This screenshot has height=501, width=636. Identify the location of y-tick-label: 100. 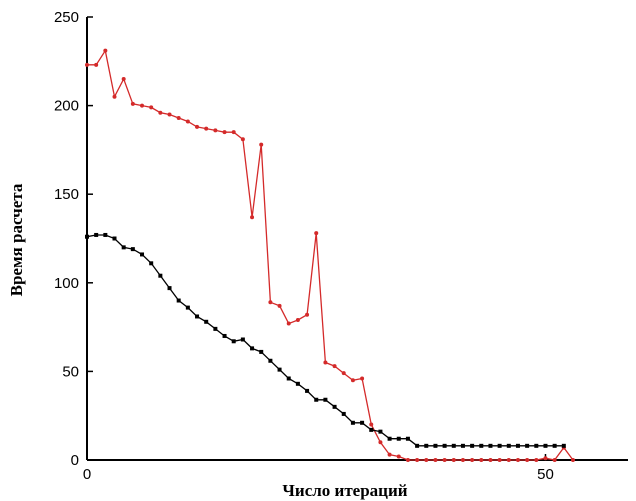
(66, 283).